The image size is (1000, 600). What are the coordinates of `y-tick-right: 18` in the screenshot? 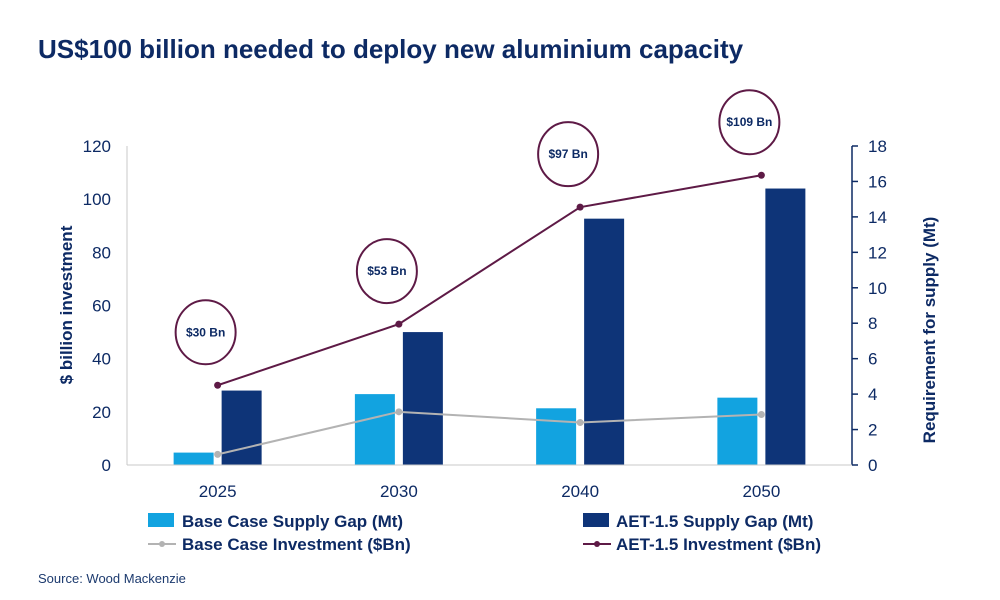 It's located at (877, 146).